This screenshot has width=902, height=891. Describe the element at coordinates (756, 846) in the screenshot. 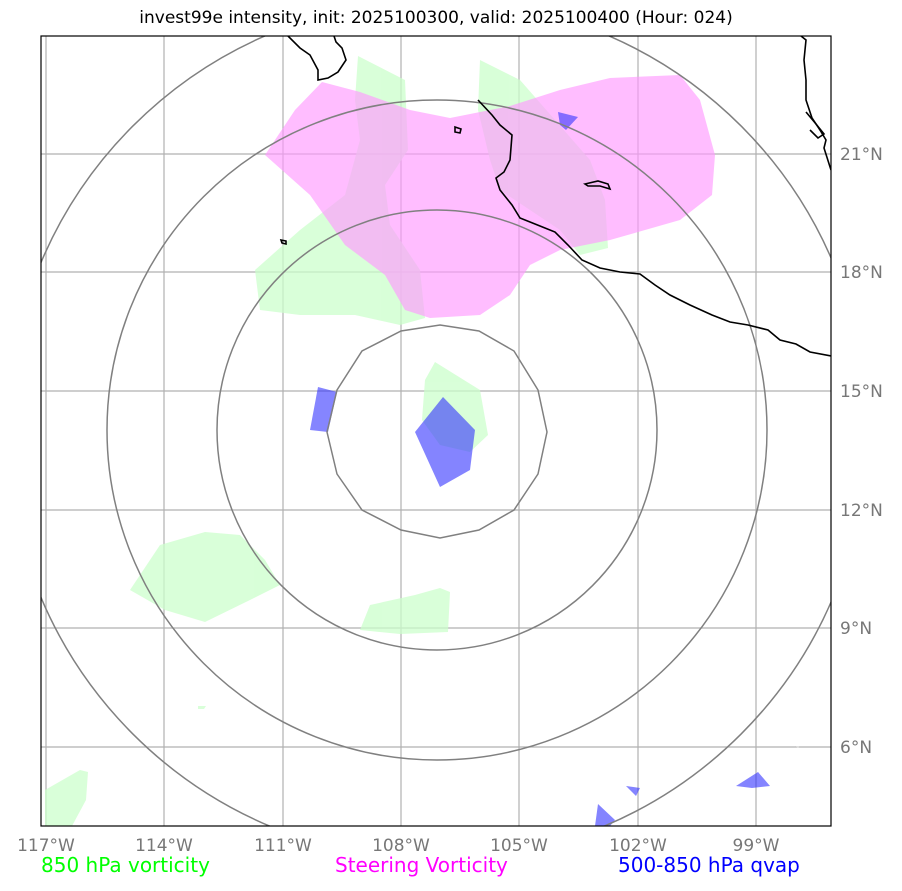

I see `lon-tick-label: 99°W` at that location.